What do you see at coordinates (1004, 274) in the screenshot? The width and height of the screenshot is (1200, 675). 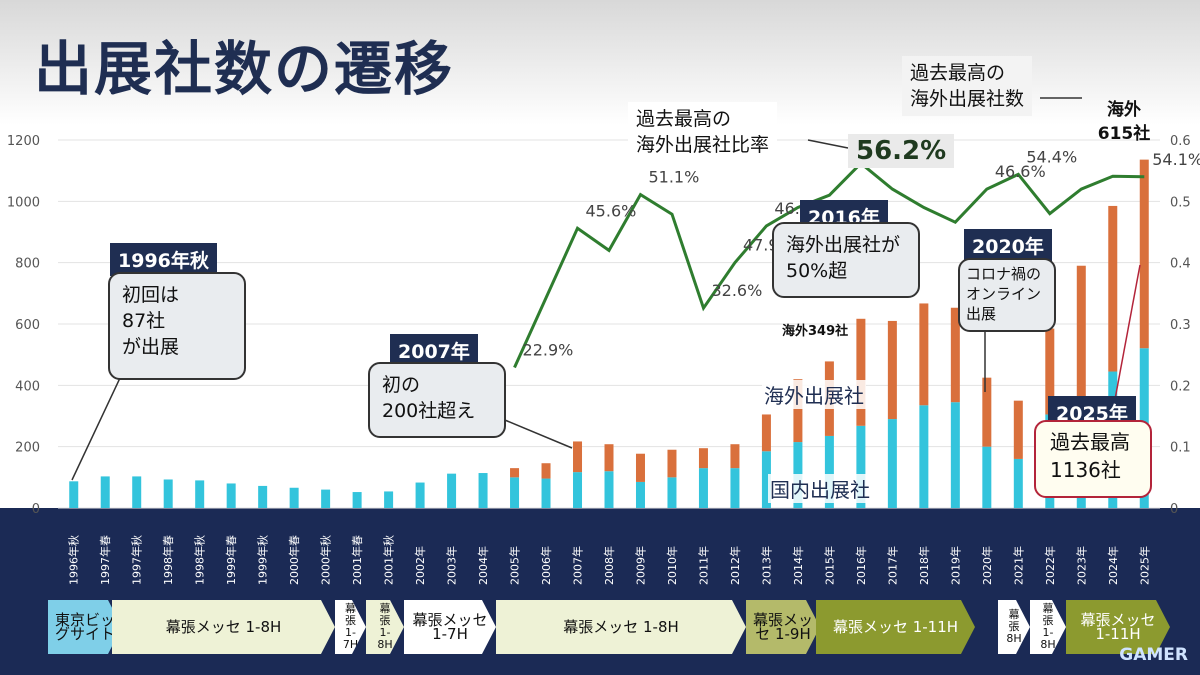 I see `bubble-2020-line: コロナ禍の` at bounding box center [1004, 274].